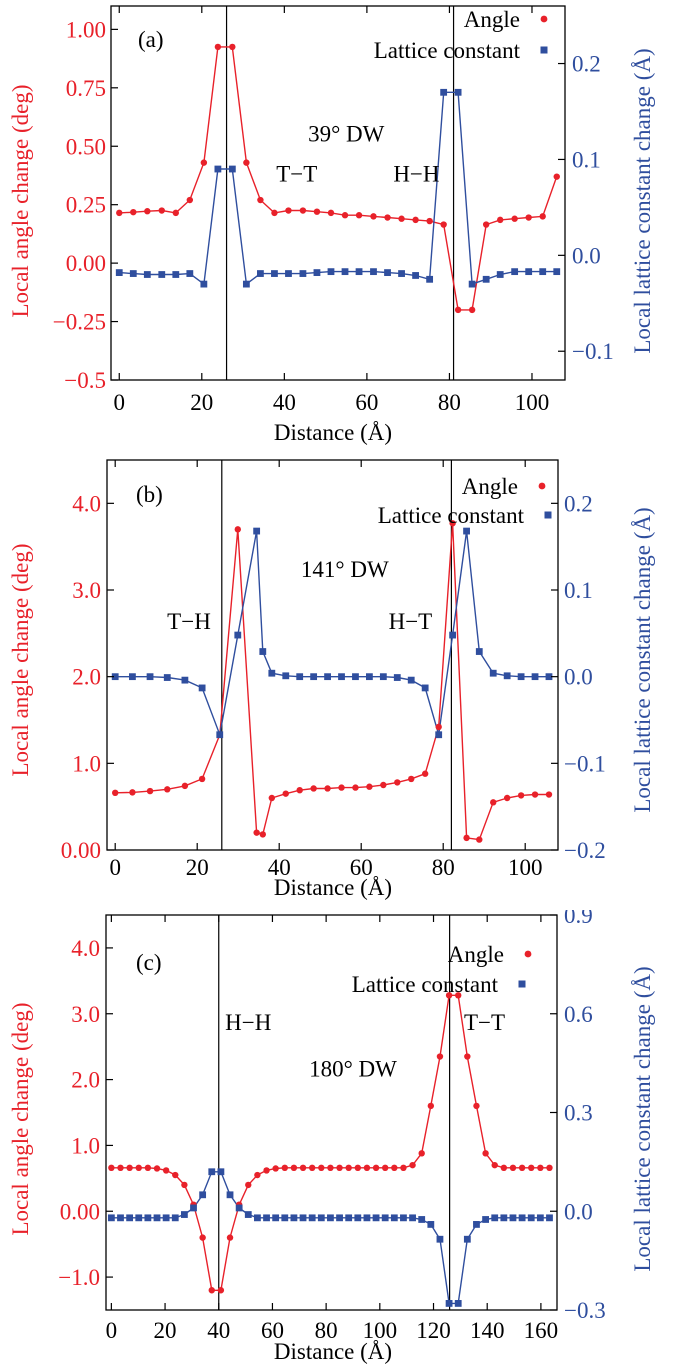 The width and height of the screenshot is (673, 1366). I want to click on legend-angle-label: Angle, so click(476, 954).